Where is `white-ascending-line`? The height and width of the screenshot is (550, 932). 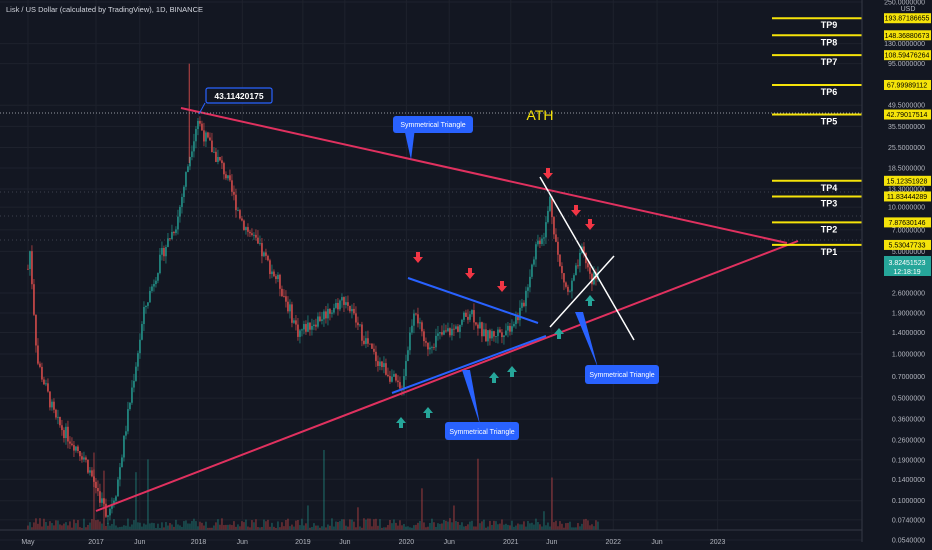
white-ascending-line is located at coordinates (582, 291).